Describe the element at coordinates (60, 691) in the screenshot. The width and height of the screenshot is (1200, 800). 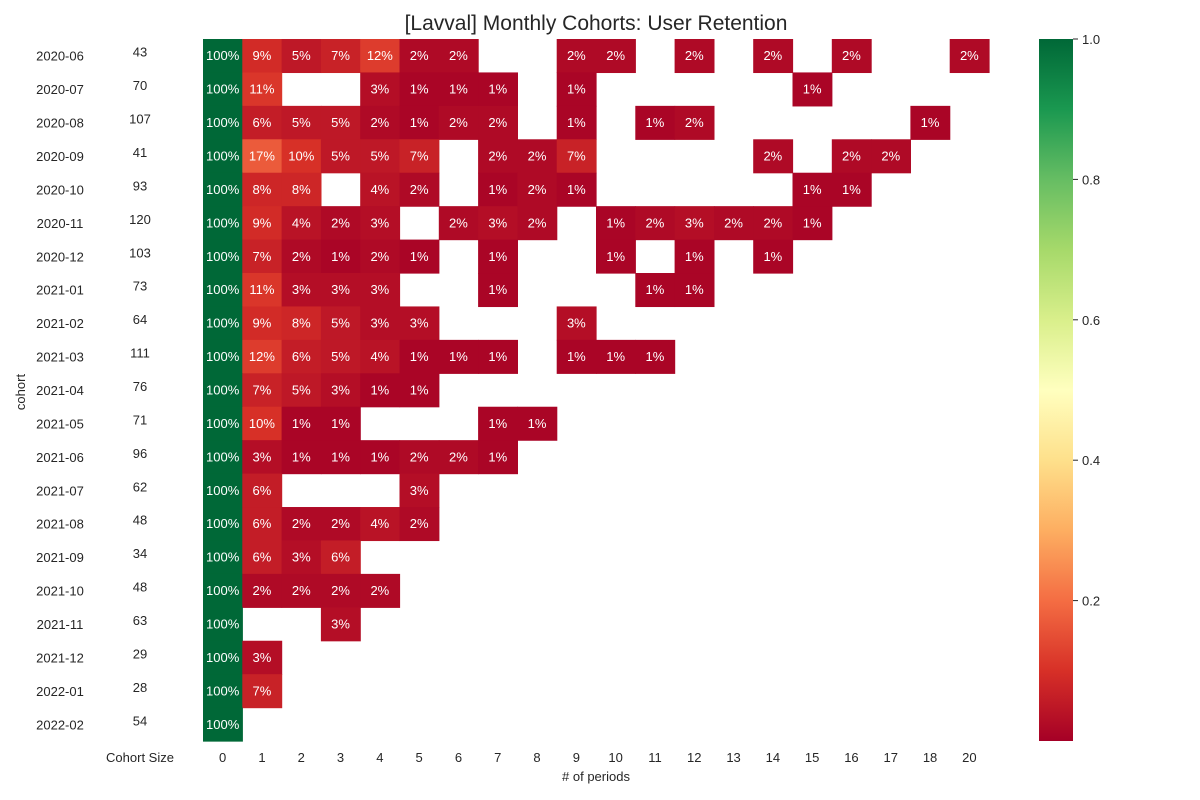
I see `cohort-tick-label: 2022-01` at that location.